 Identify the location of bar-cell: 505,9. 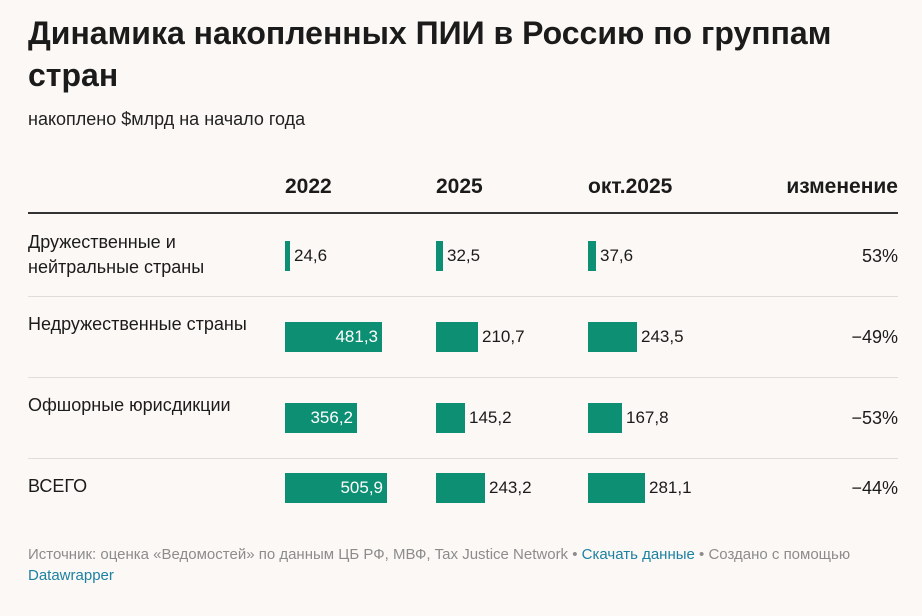
(360, 488).